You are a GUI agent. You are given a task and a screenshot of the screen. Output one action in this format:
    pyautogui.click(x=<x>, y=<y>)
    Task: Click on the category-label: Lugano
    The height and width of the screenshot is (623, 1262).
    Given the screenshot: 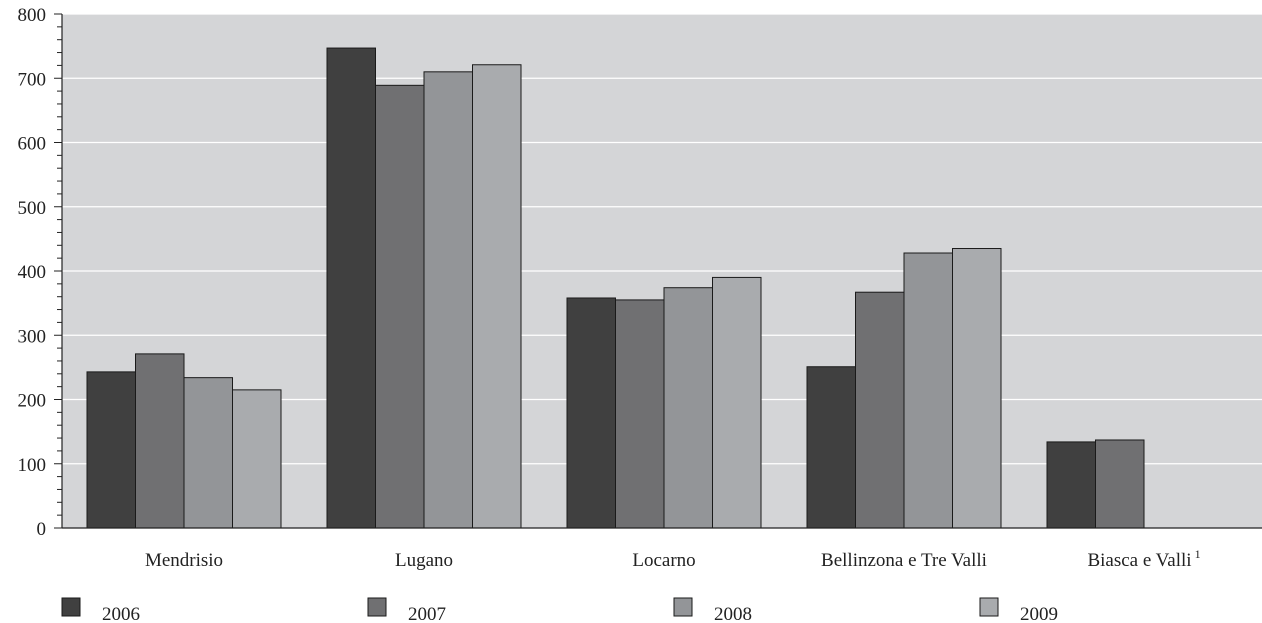 What is the action you would take?
    pyautogui.click(x=424, y=560)
    